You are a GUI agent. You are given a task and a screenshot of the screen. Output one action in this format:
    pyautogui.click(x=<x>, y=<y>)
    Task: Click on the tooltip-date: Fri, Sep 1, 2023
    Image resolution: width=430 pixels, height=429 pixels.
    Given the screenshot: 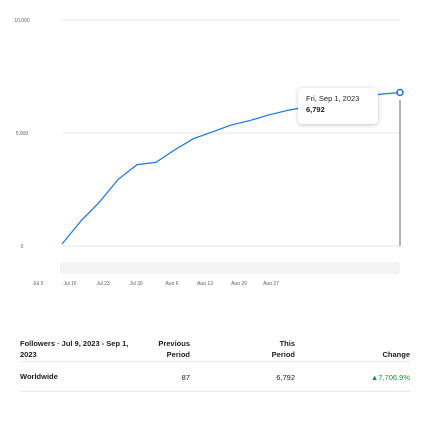 What is the action you would take?
    pyautogui.click(x=333, y=98)
    